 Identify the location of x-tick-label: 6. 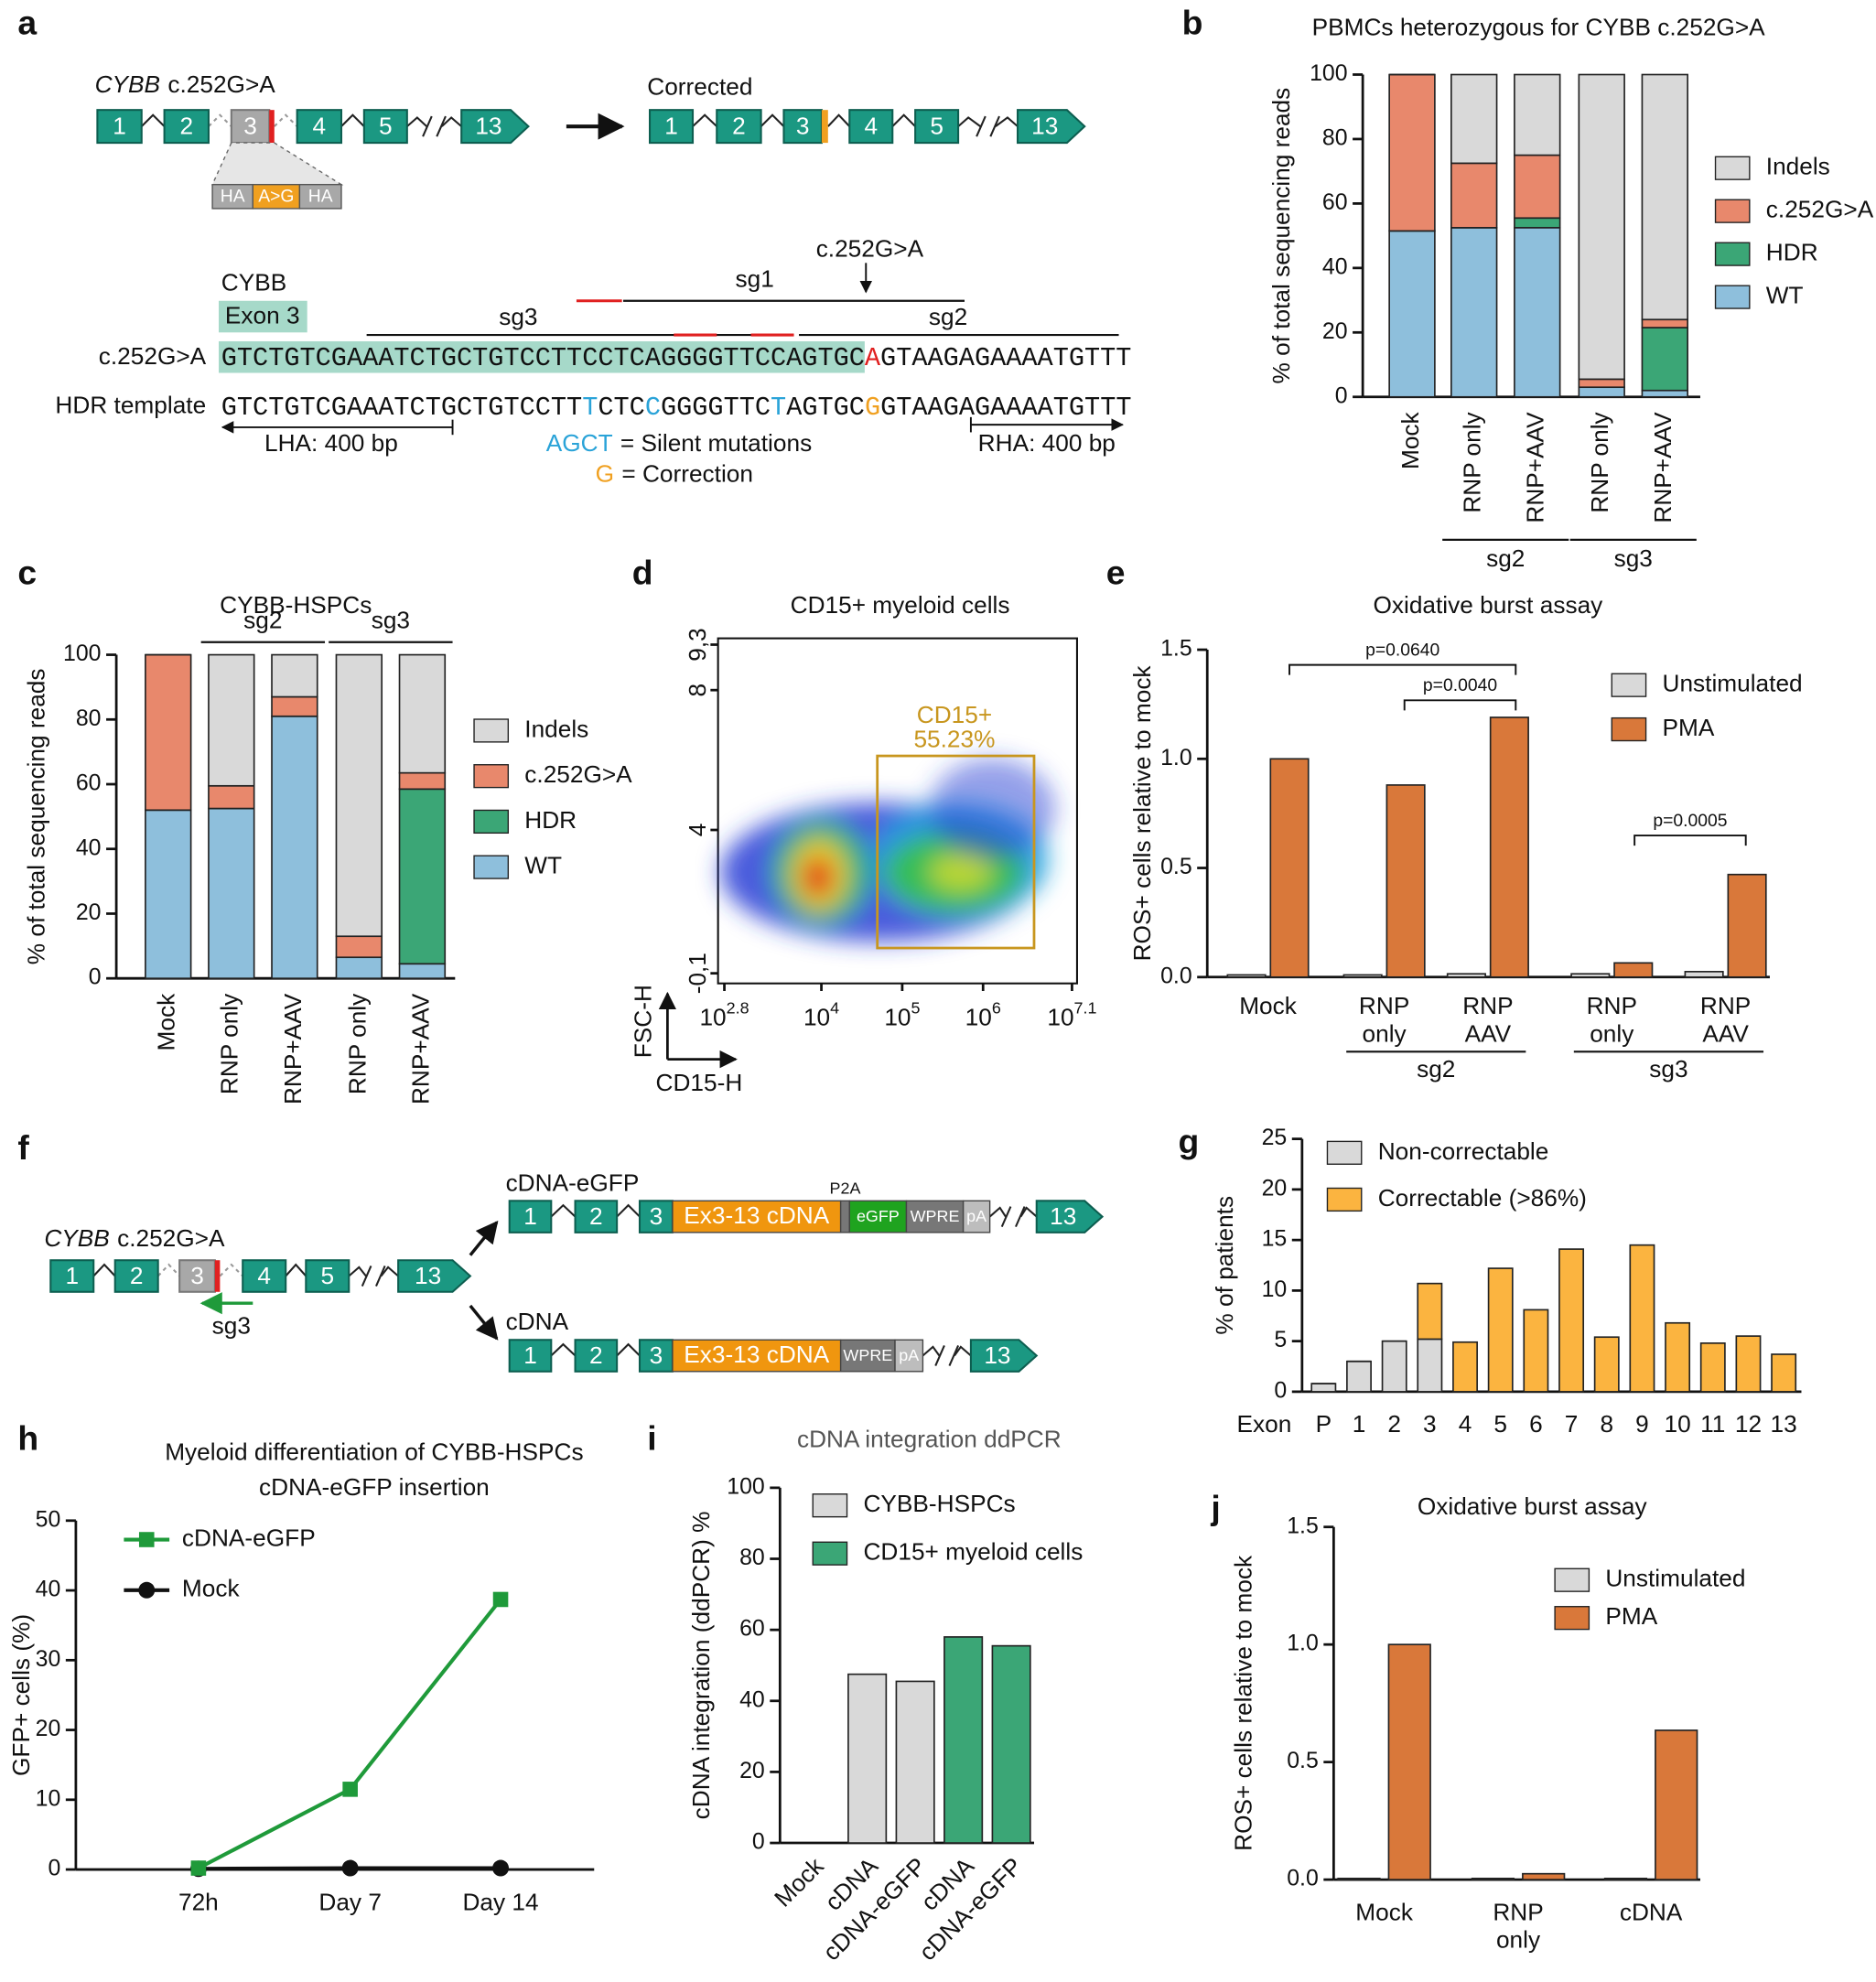
(1536, 1424).